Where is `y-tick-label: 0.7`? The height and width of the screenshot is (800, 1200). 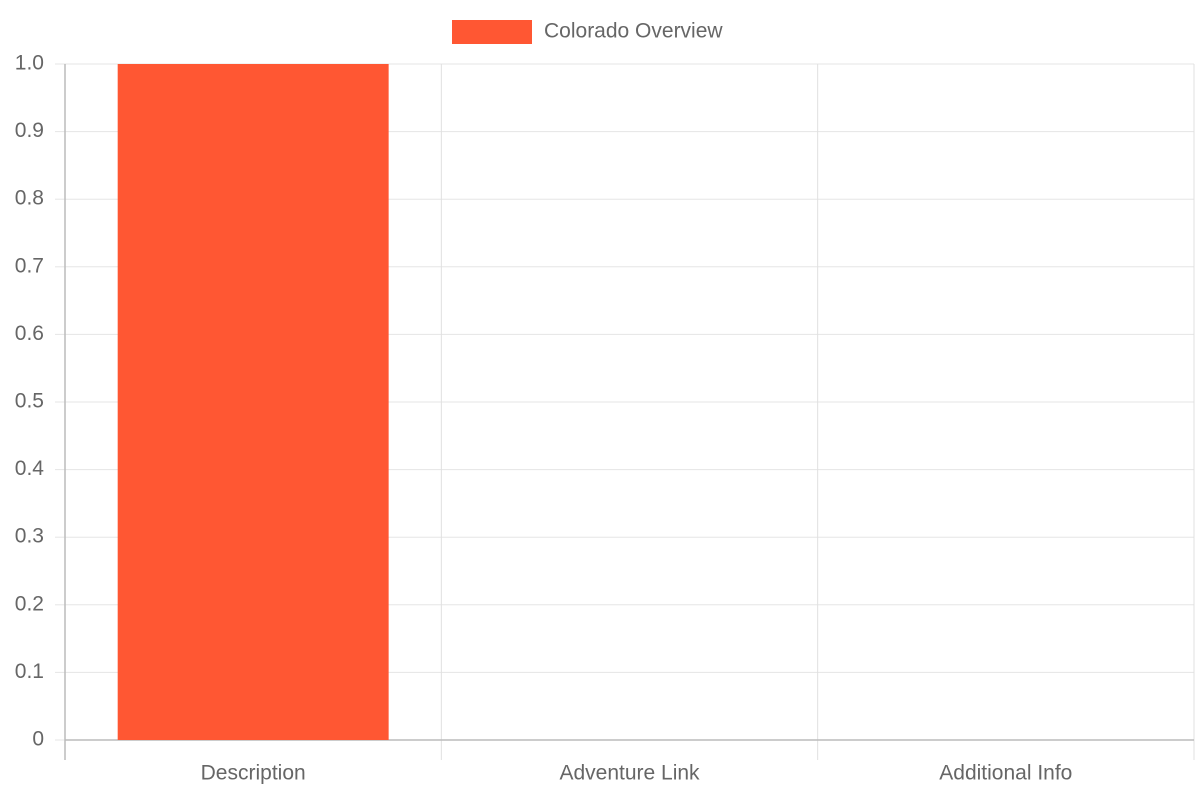
y-tick-label: 0.7 is located at coordinates (29, 265).